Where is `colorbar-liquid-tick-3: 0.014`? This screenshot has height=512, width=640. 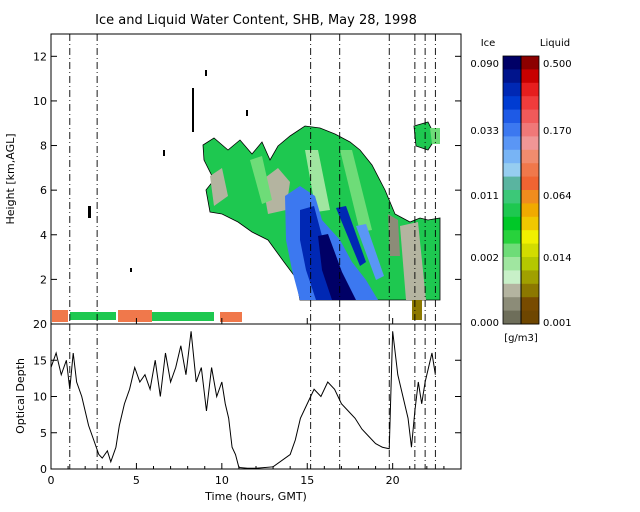
colorbar-liquid-tick-3: 0.014 is located at coordinates (557, 258).